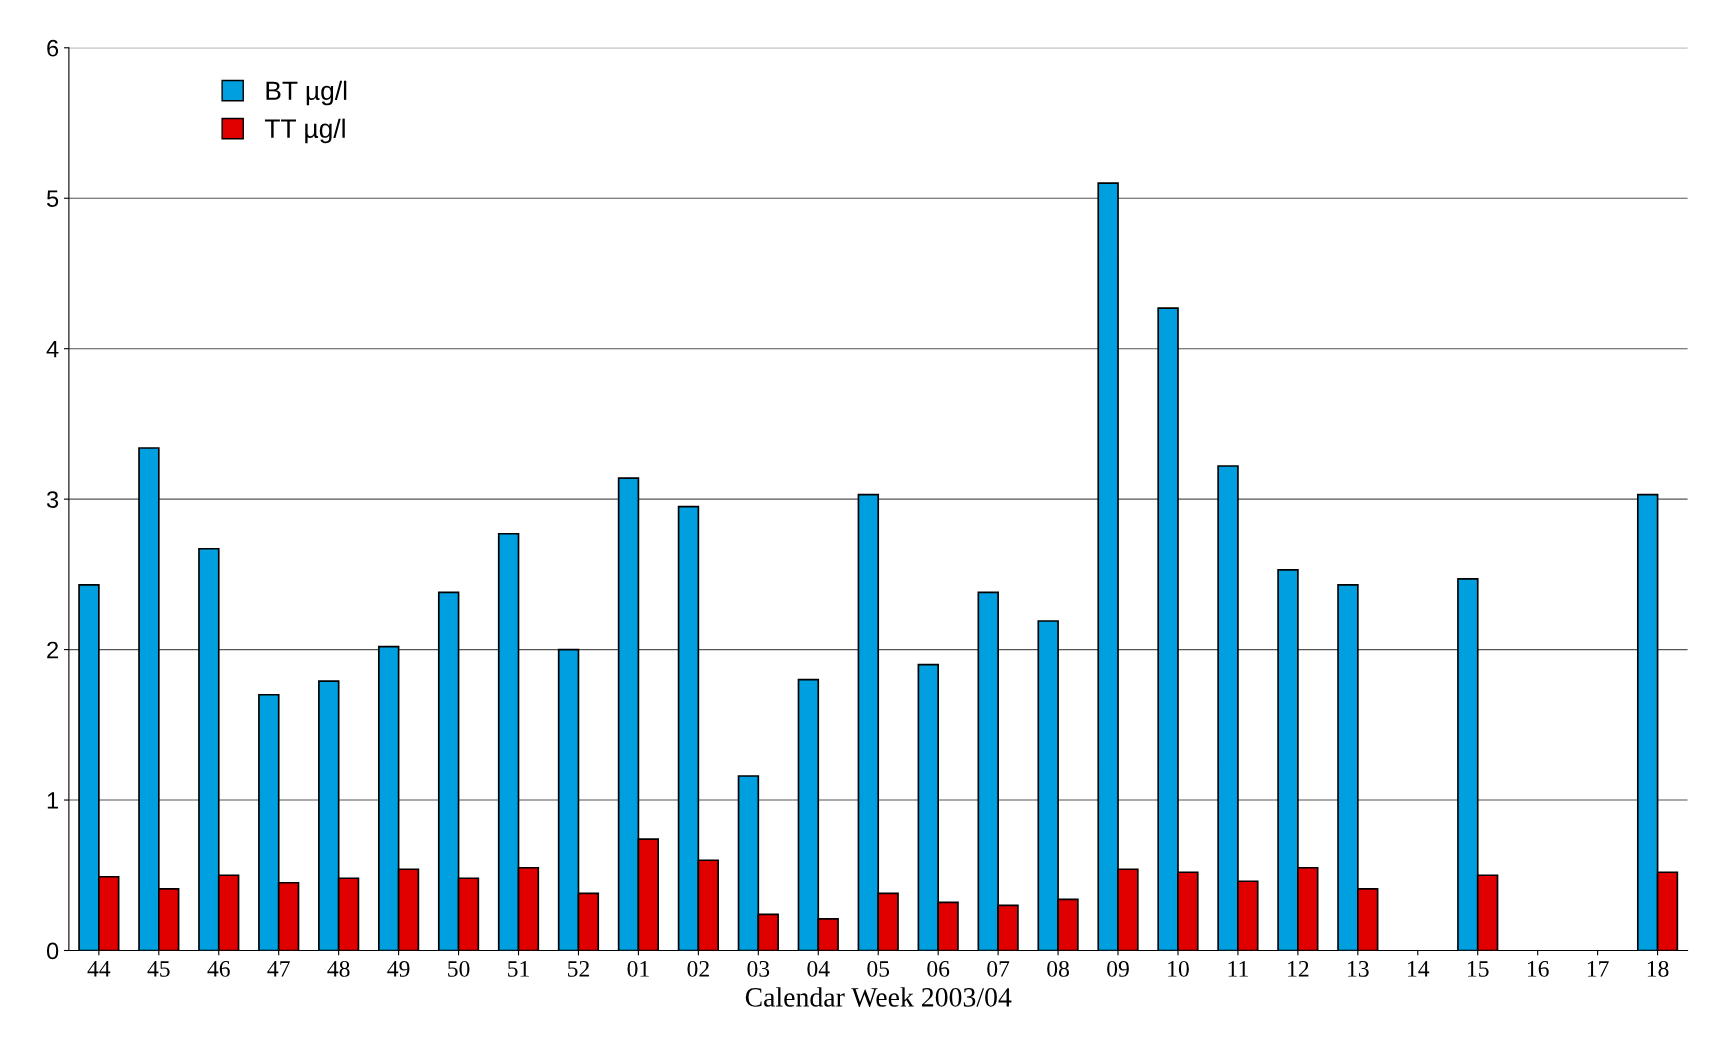 This screenshot has width=1722, height=1062. I want to click on x-tick-label: 47, so click(278, 969).